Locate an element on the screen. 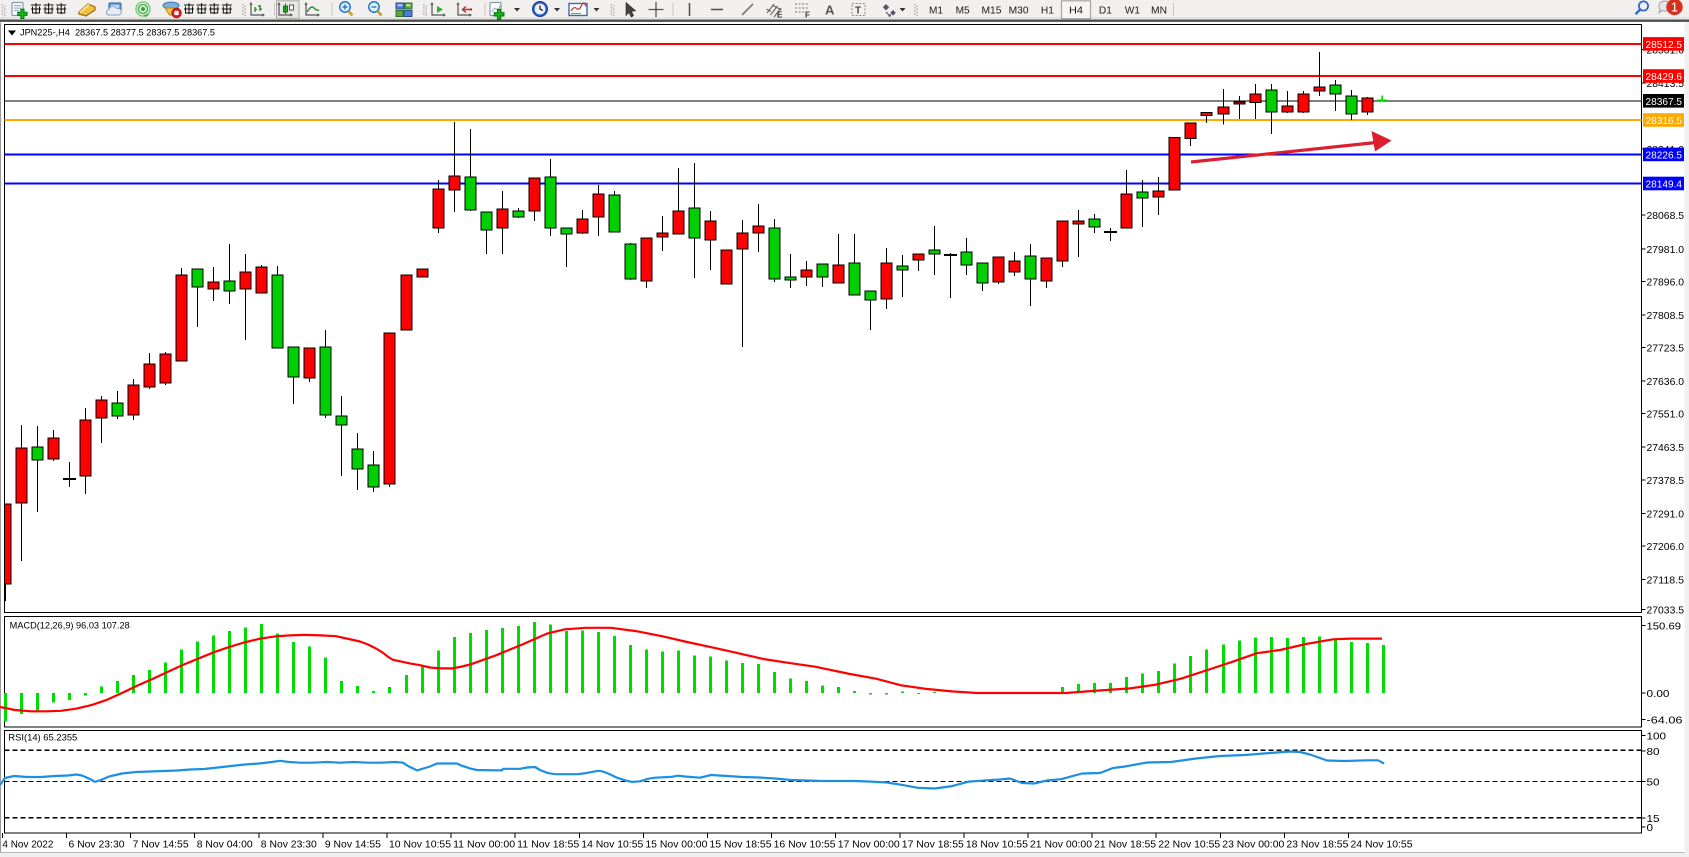 This screenshot has width=1689, height=857. svg-text: 15 Nov 00:00 is located at coordinates (676, 845).